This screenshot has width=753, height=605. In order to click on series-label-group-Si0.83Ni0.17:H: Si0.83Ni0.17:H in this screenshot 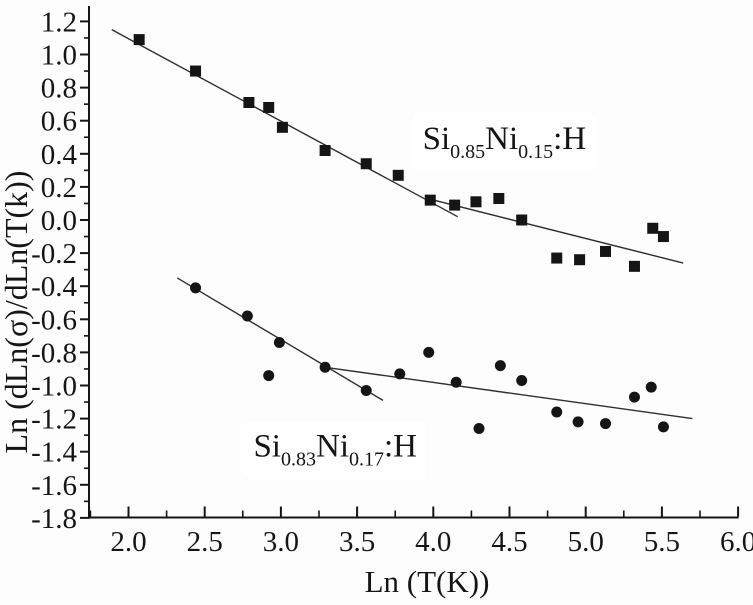, I will do `click(335, 449)`.